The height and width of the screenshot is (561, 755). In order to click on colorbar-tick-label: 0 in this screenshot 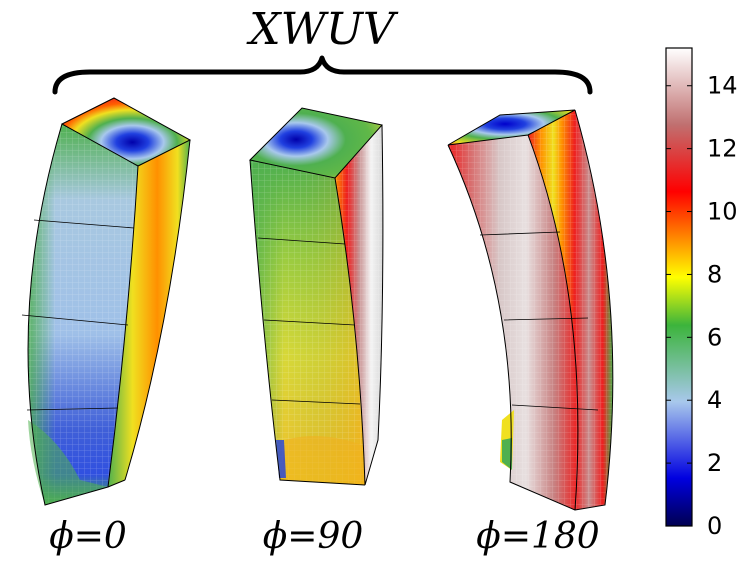, I will do `click(714, 526)`.